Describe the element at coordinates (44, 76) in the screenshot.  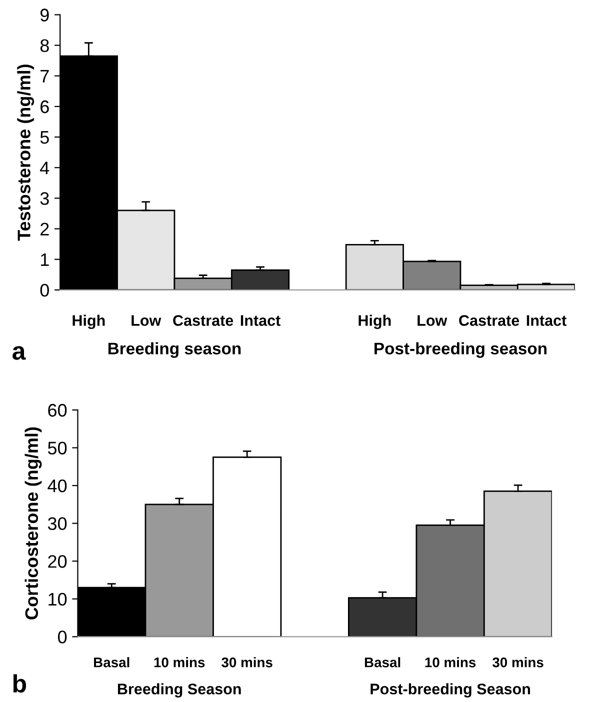
I see `y-tick-label: 7` at that location.